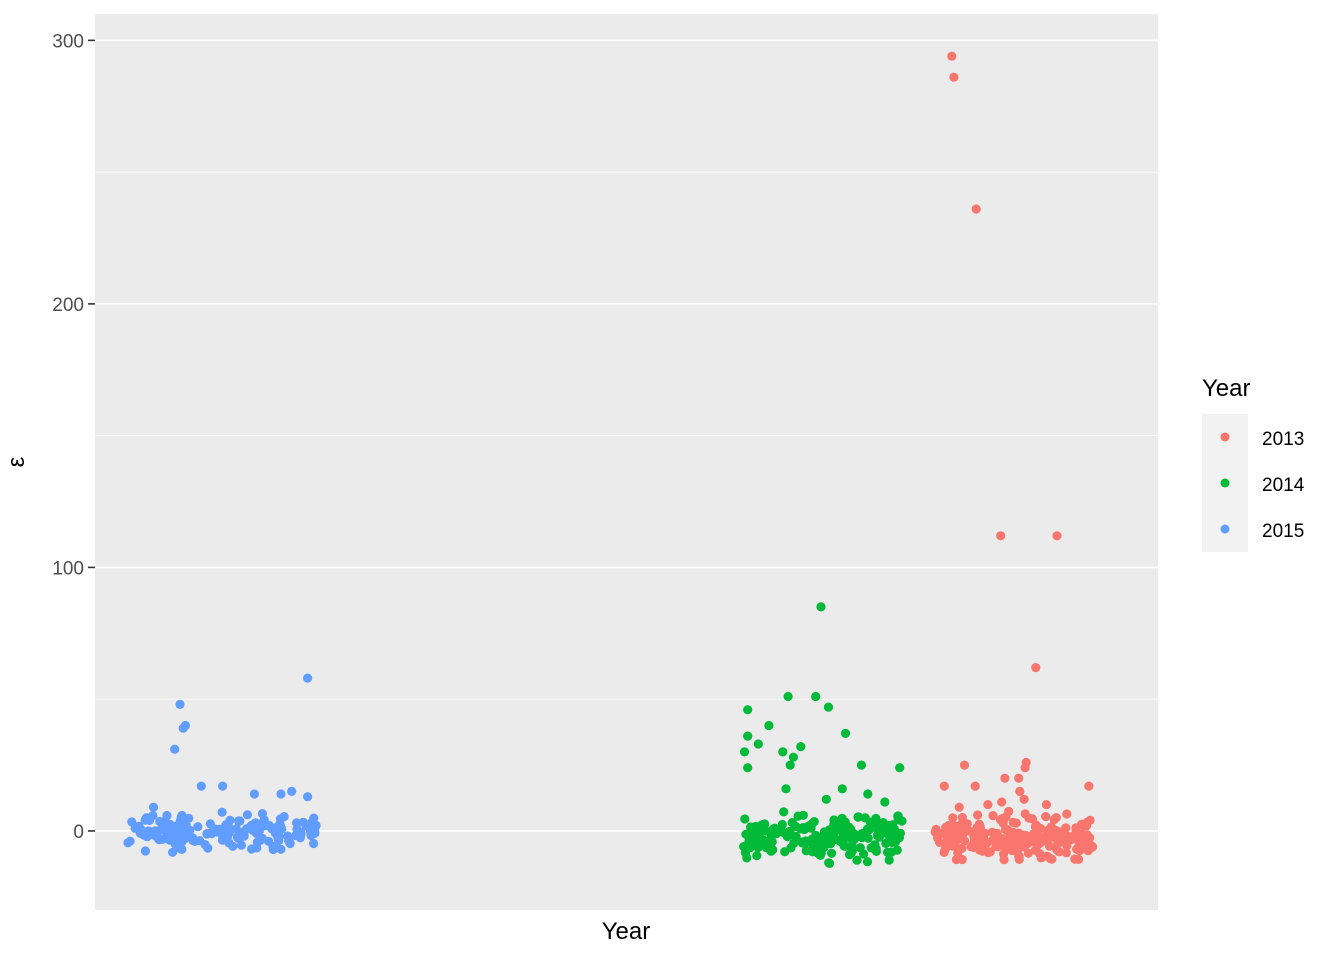 The height and width of the screenshot is (960, 1344). I want to click on y-tick-label: 300, so click(68, 41).